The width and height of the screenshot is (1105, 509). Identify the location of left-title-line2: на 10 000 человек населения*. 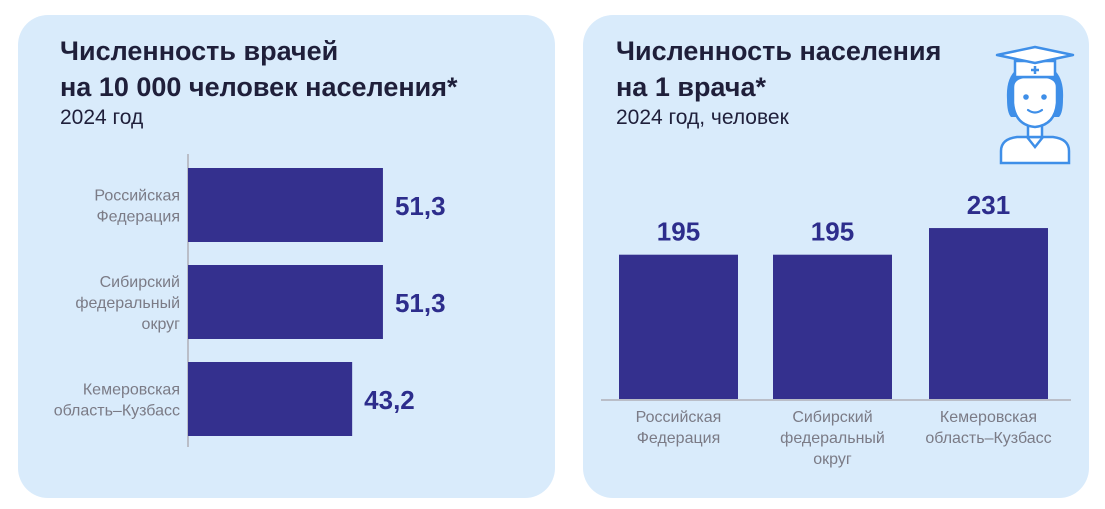
(259, 87).